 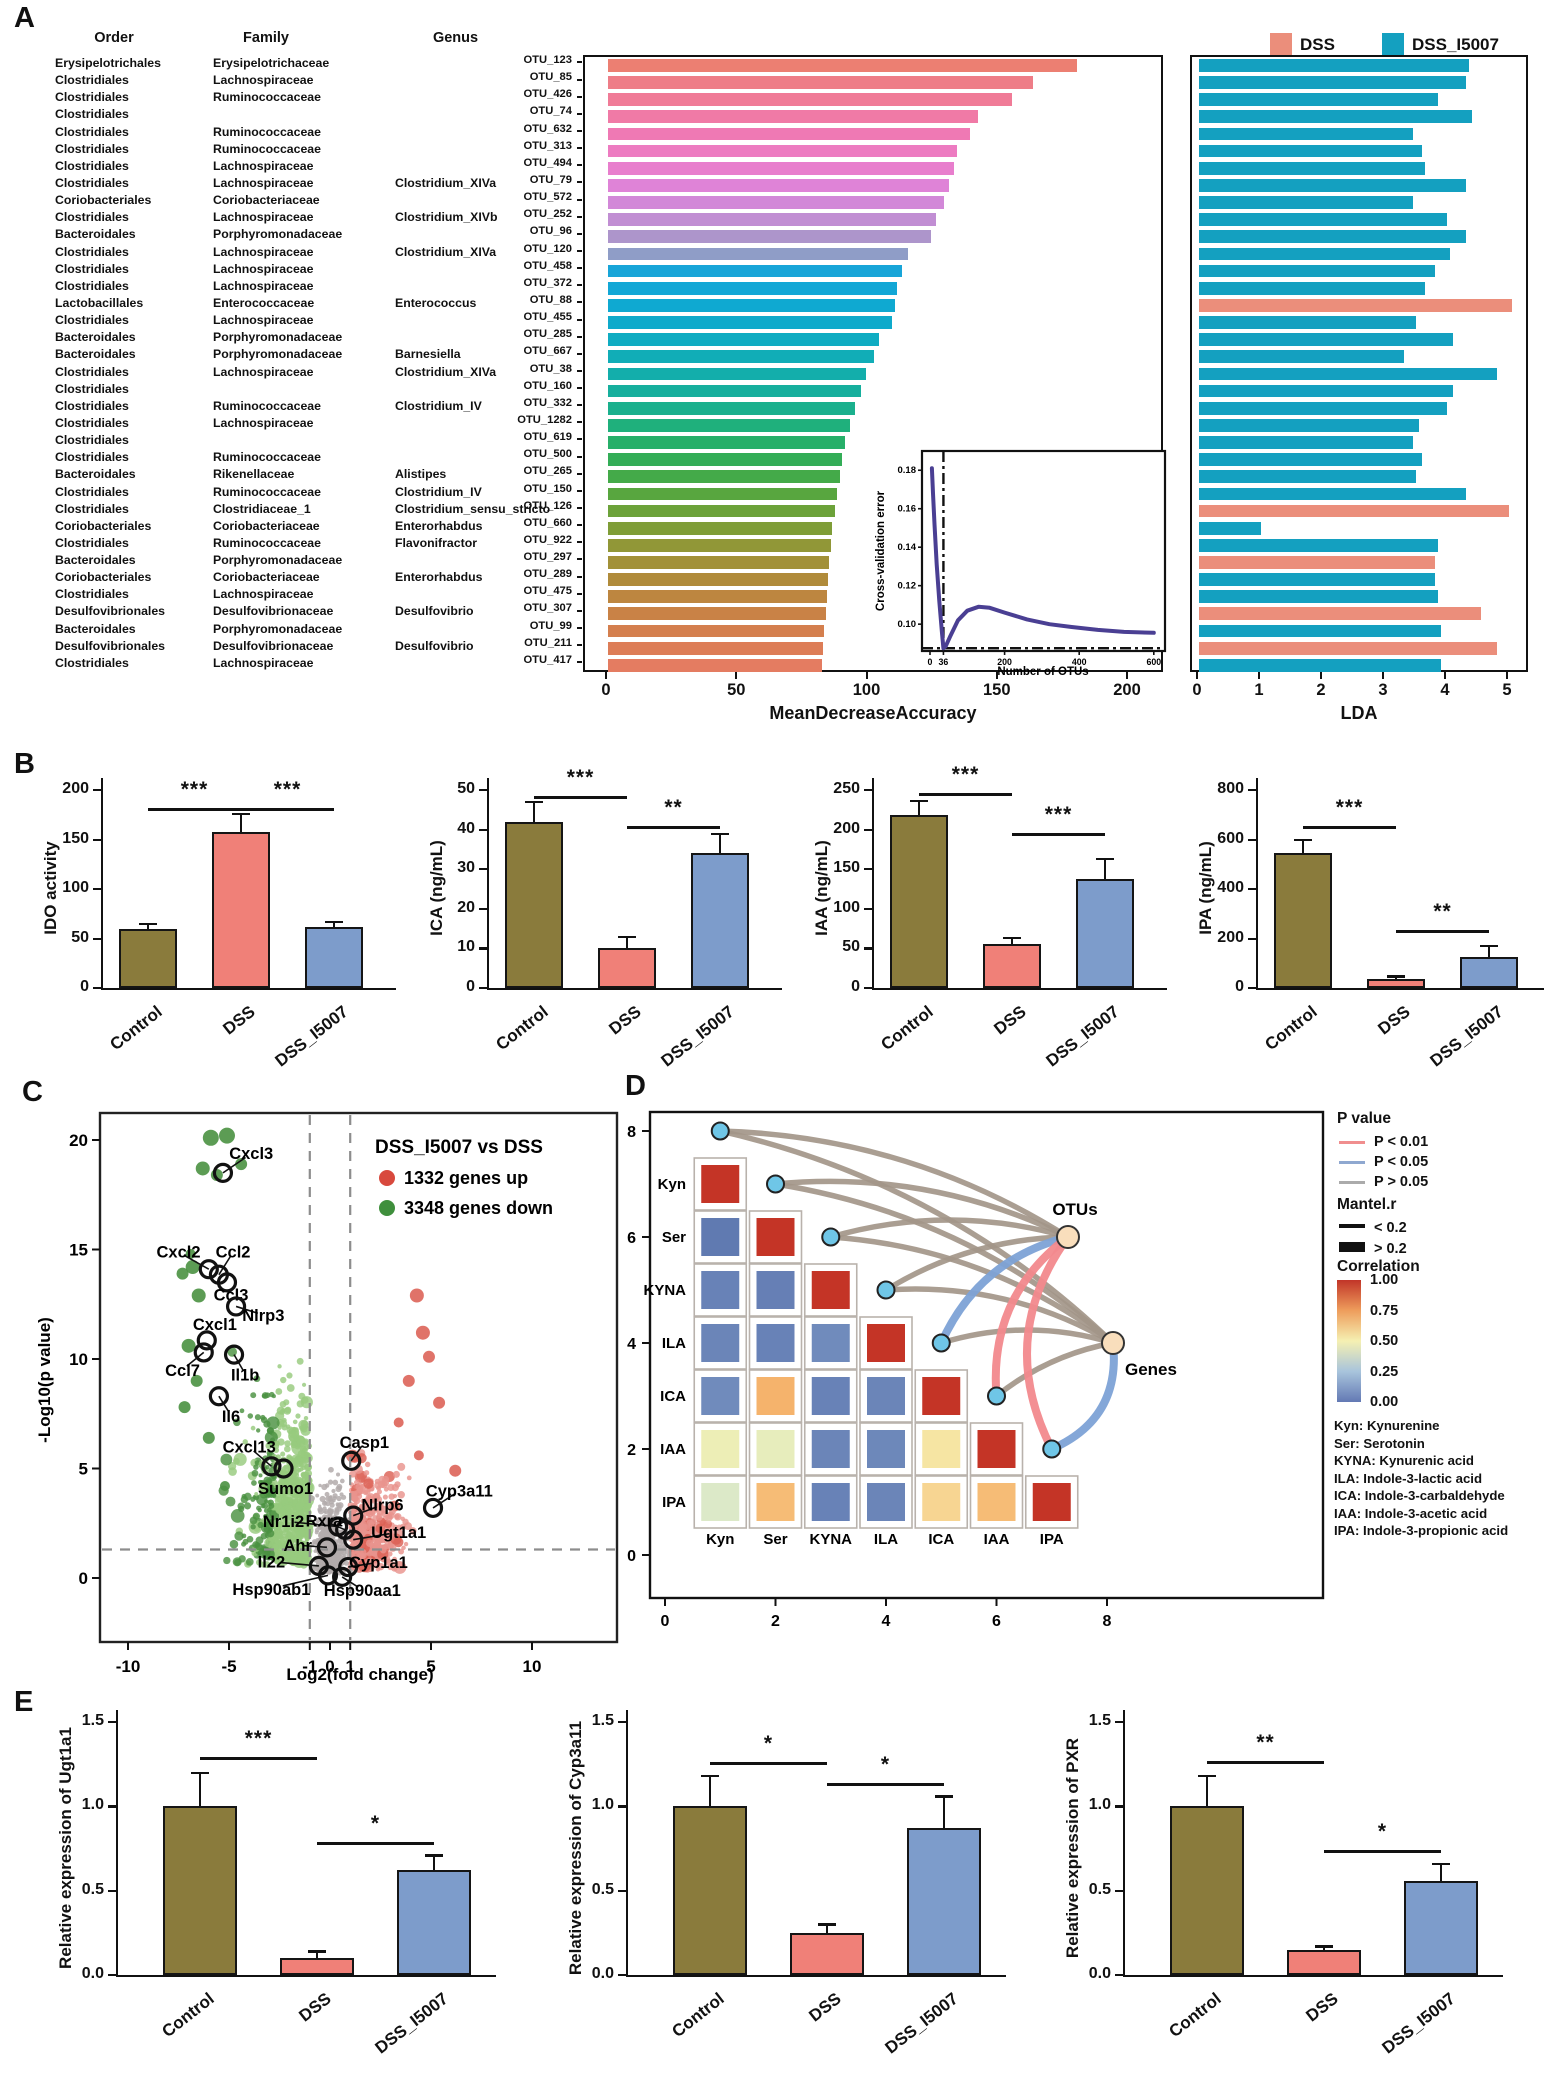 I want to click on x-category-label: DSS, so click(x=315, y=2007).